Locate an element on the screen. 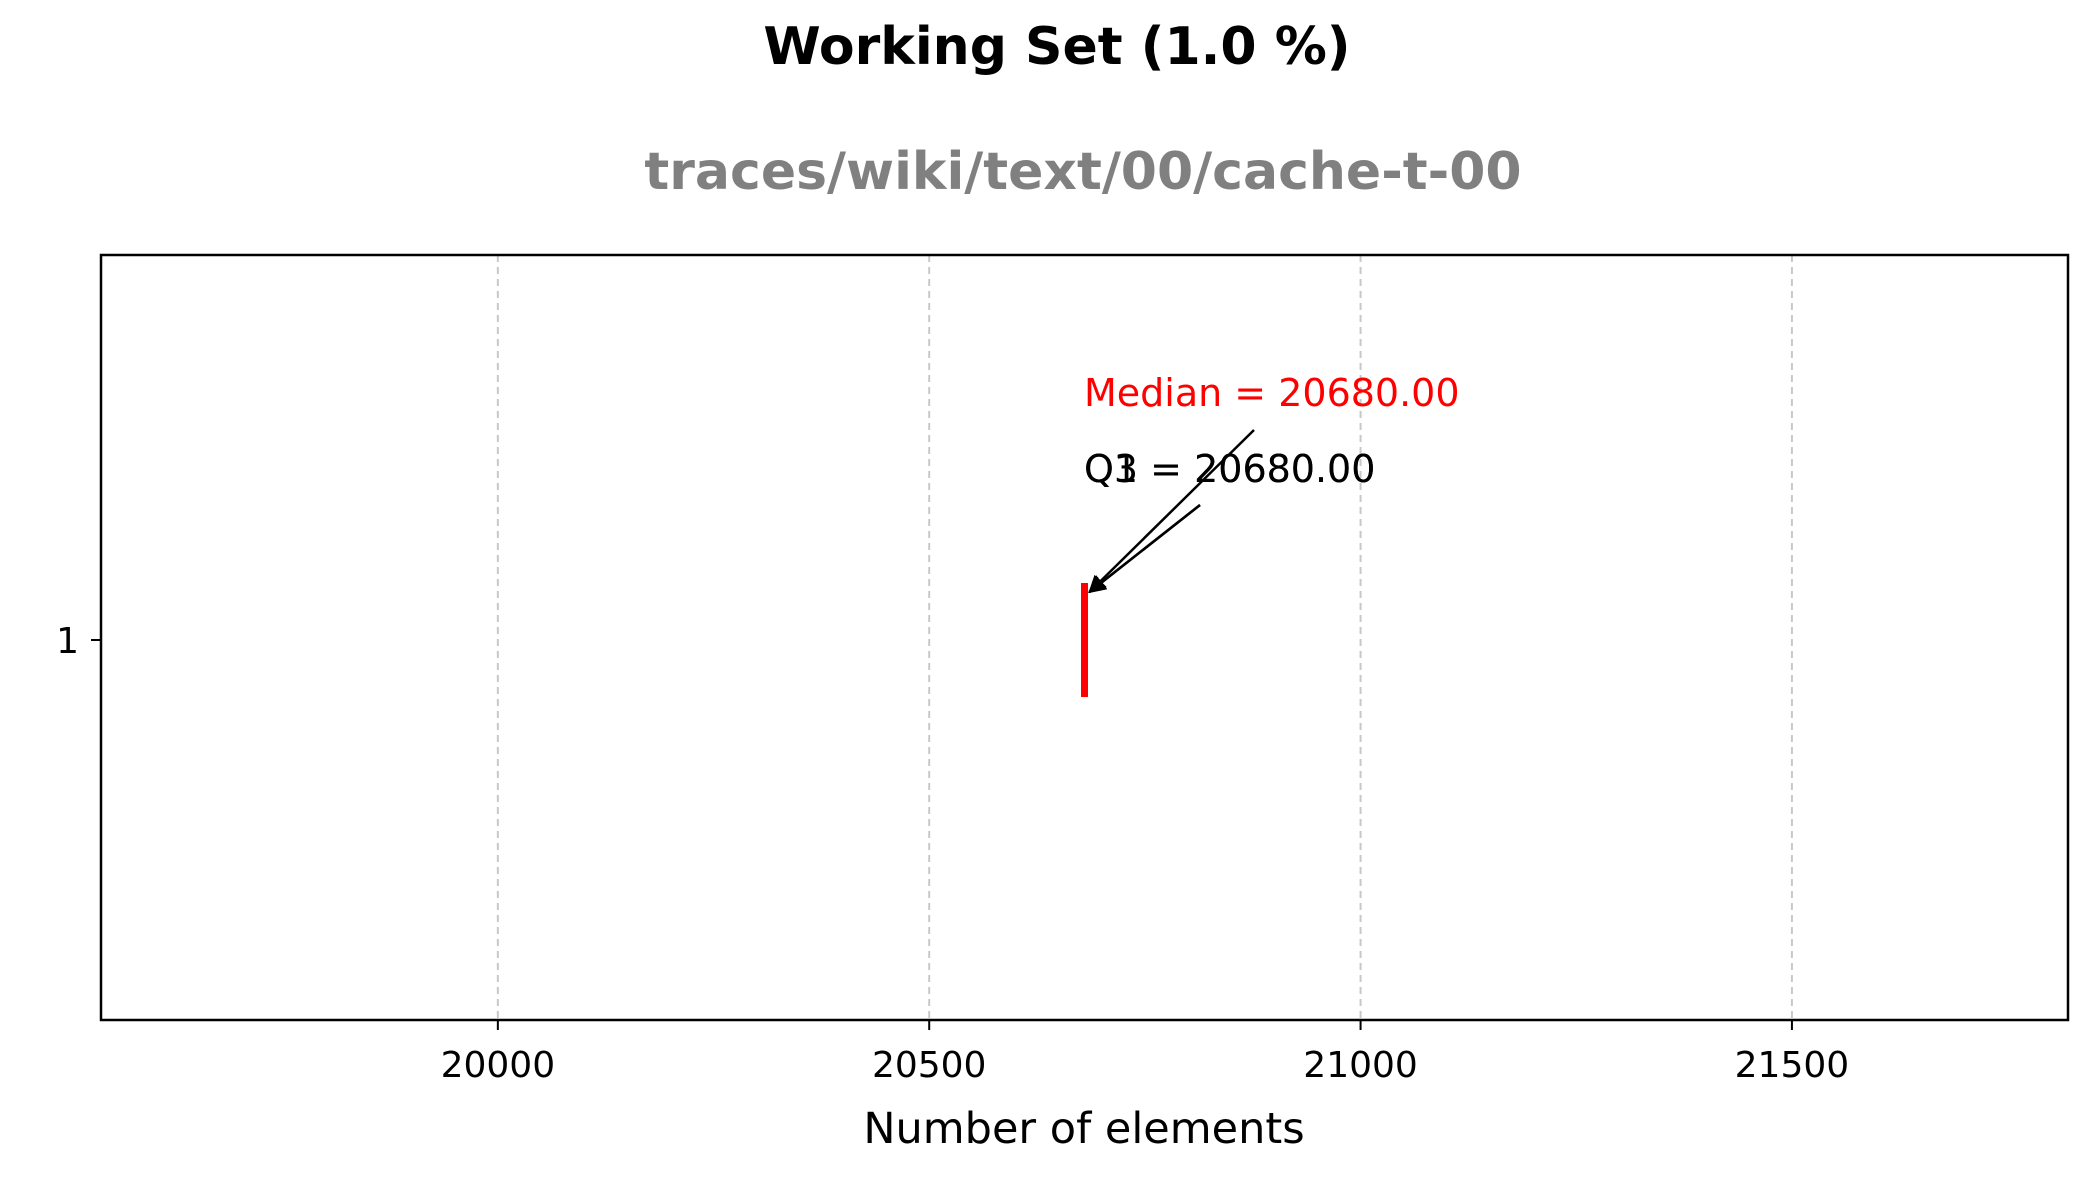  x-tick-label-20500: 20500 is located at coordinates (929, 1065).